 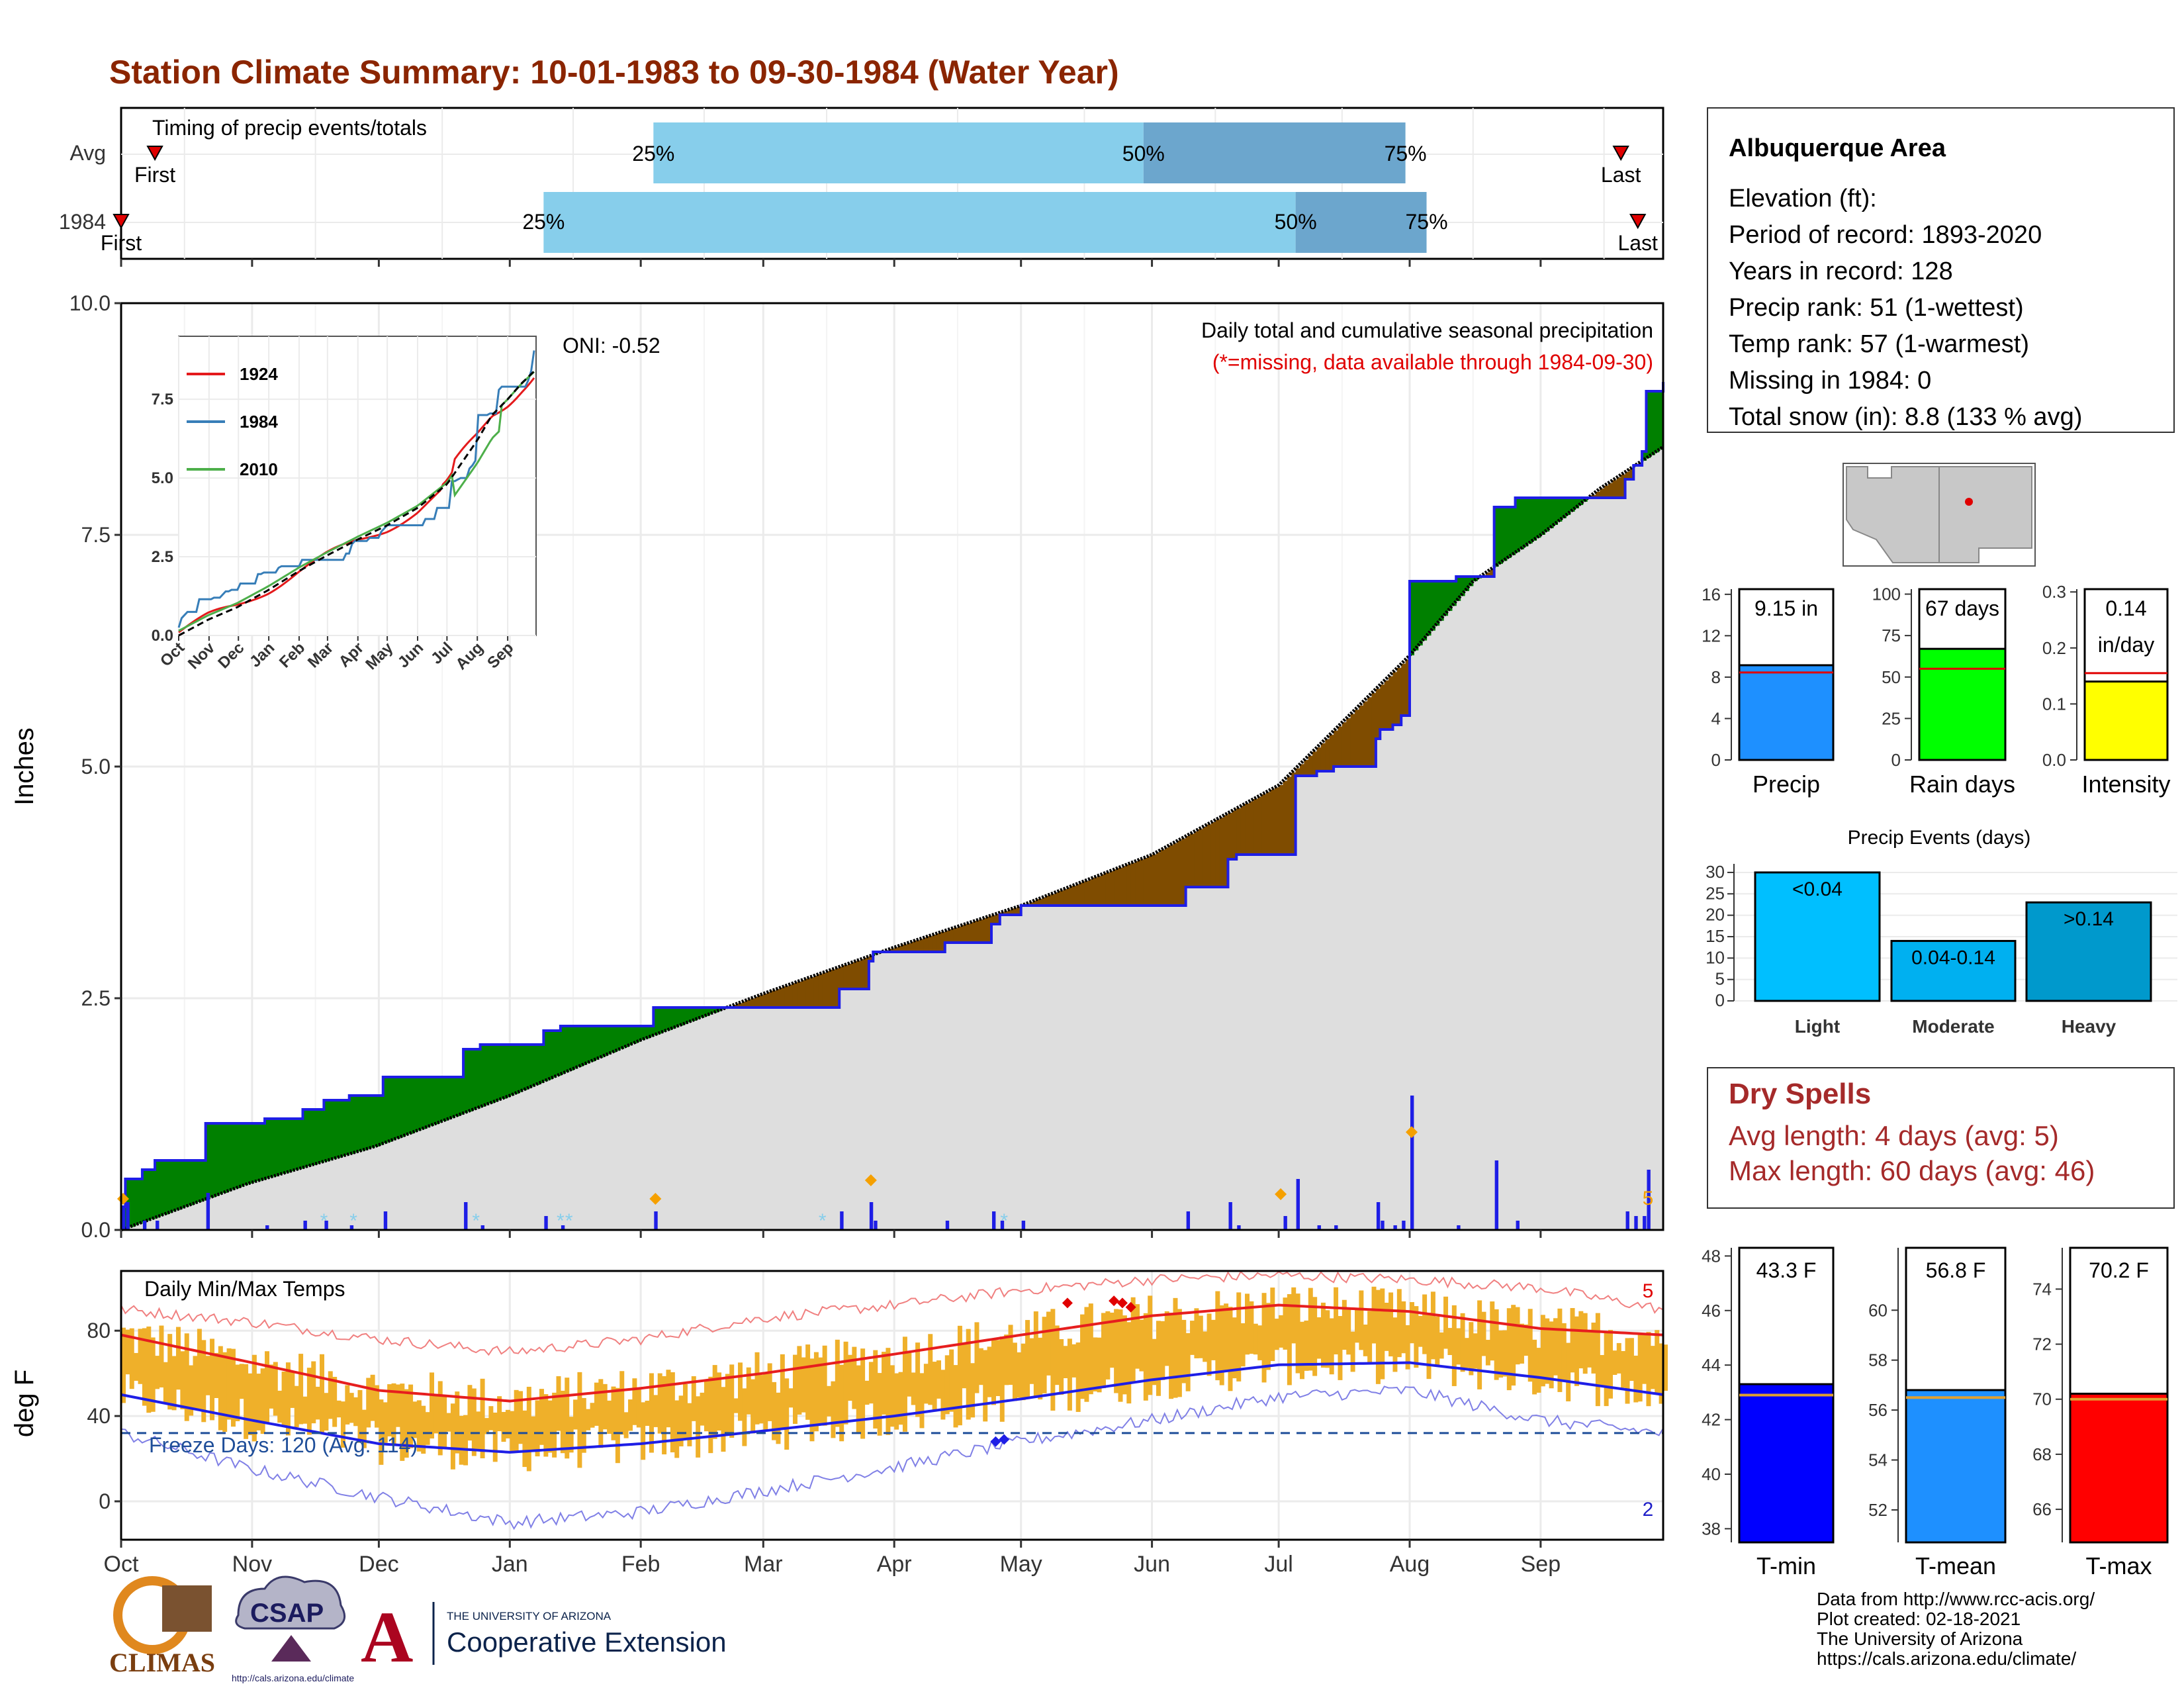 What do you see at coordinates (2042, 1399) in the screenshot?
I see `temp-summary-t-max-tick-label: 70` at bounding box center [2042, 1399].